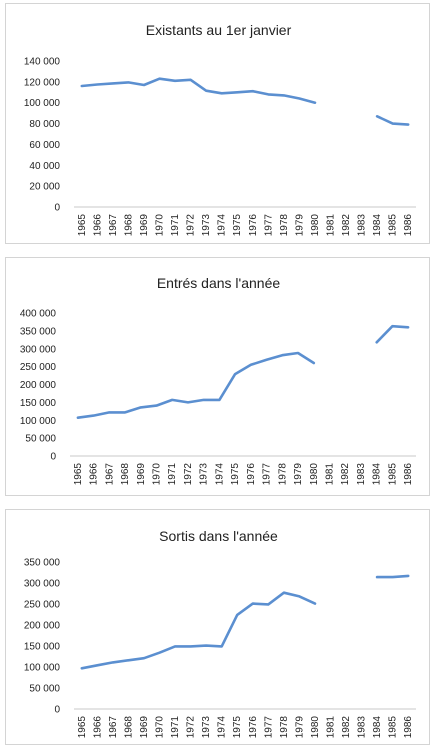 This screenshot has width=441, height=749. What do you see at coordinates (219, 30) in the screenshot?
I see `chart-title: Existants au 1er janvier` at bounding box center [219, 30].